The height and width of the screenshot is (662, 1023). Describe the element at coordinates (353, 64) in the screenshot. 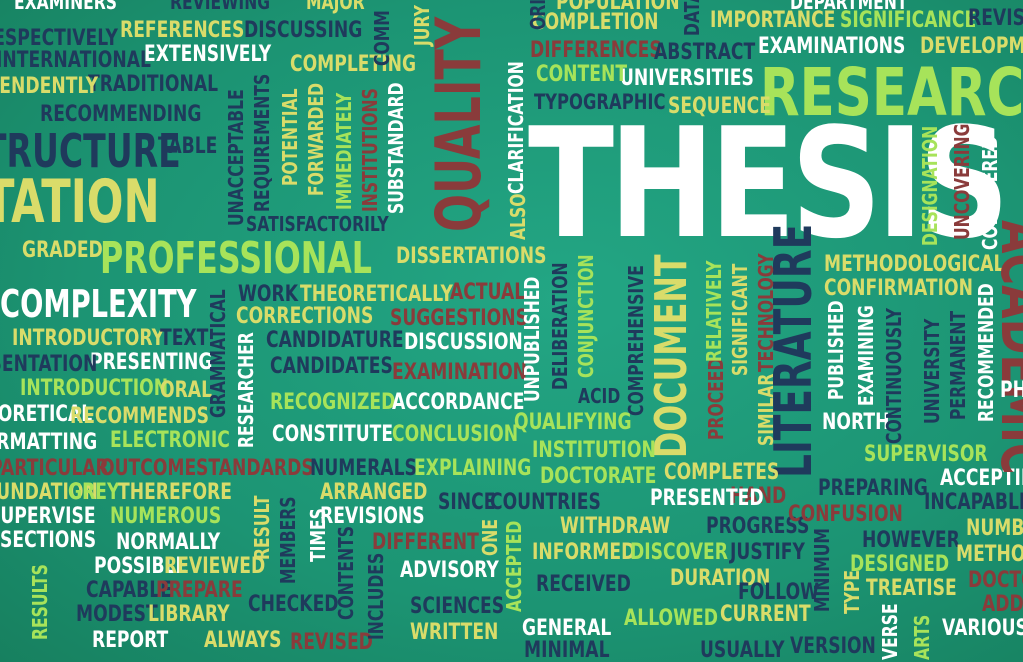

I see `word-completing: COMPLETING` at that location.